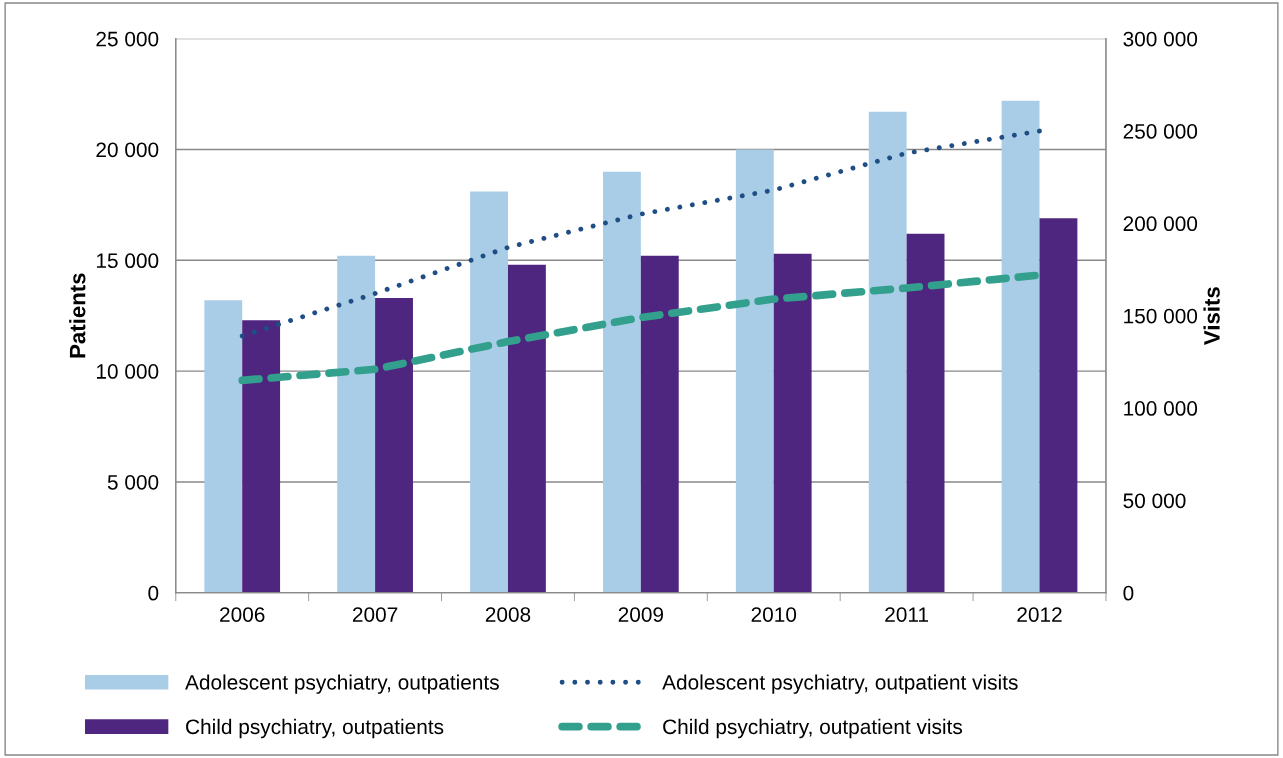 The height and width of the screenshot is (758, 1283). Describe the element at coordinates (1161, 316) in the screenshot. I see `y2-tick-label: 150 000` at that location.